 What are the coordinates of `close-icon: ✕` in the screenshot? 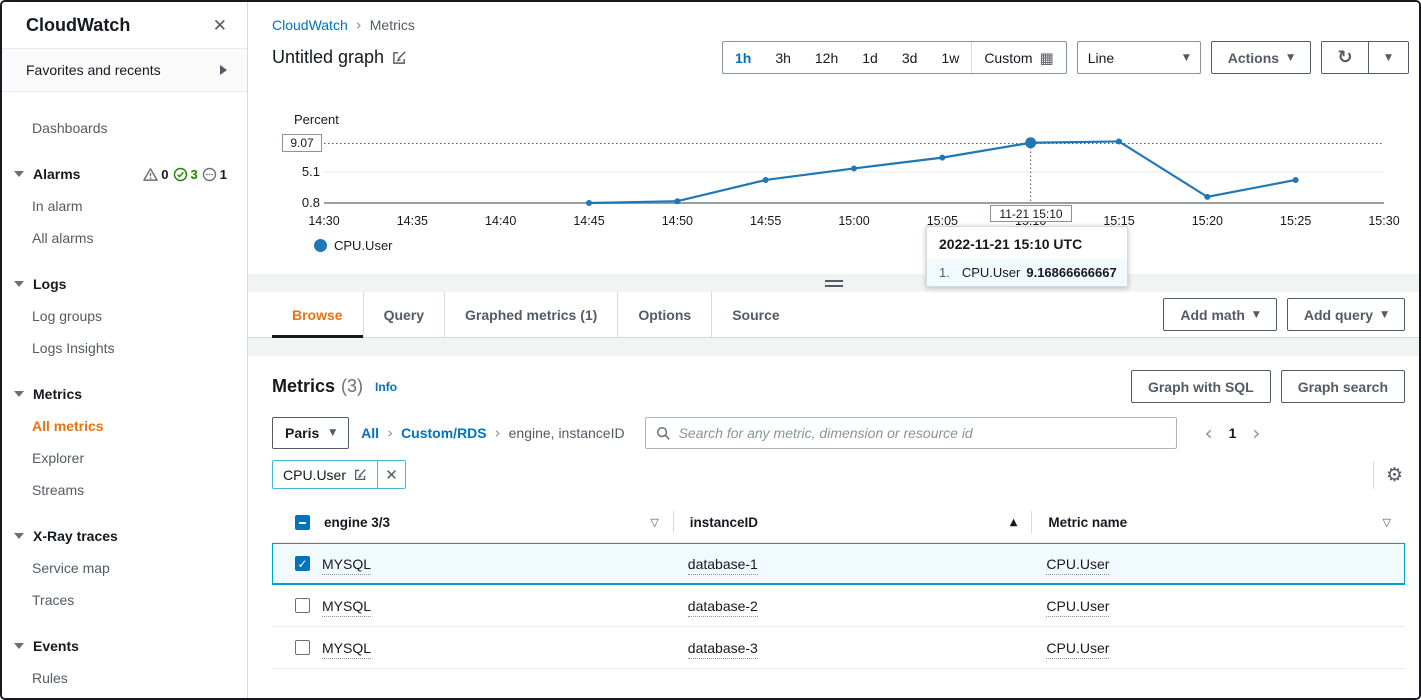 It's located at (219, 25).